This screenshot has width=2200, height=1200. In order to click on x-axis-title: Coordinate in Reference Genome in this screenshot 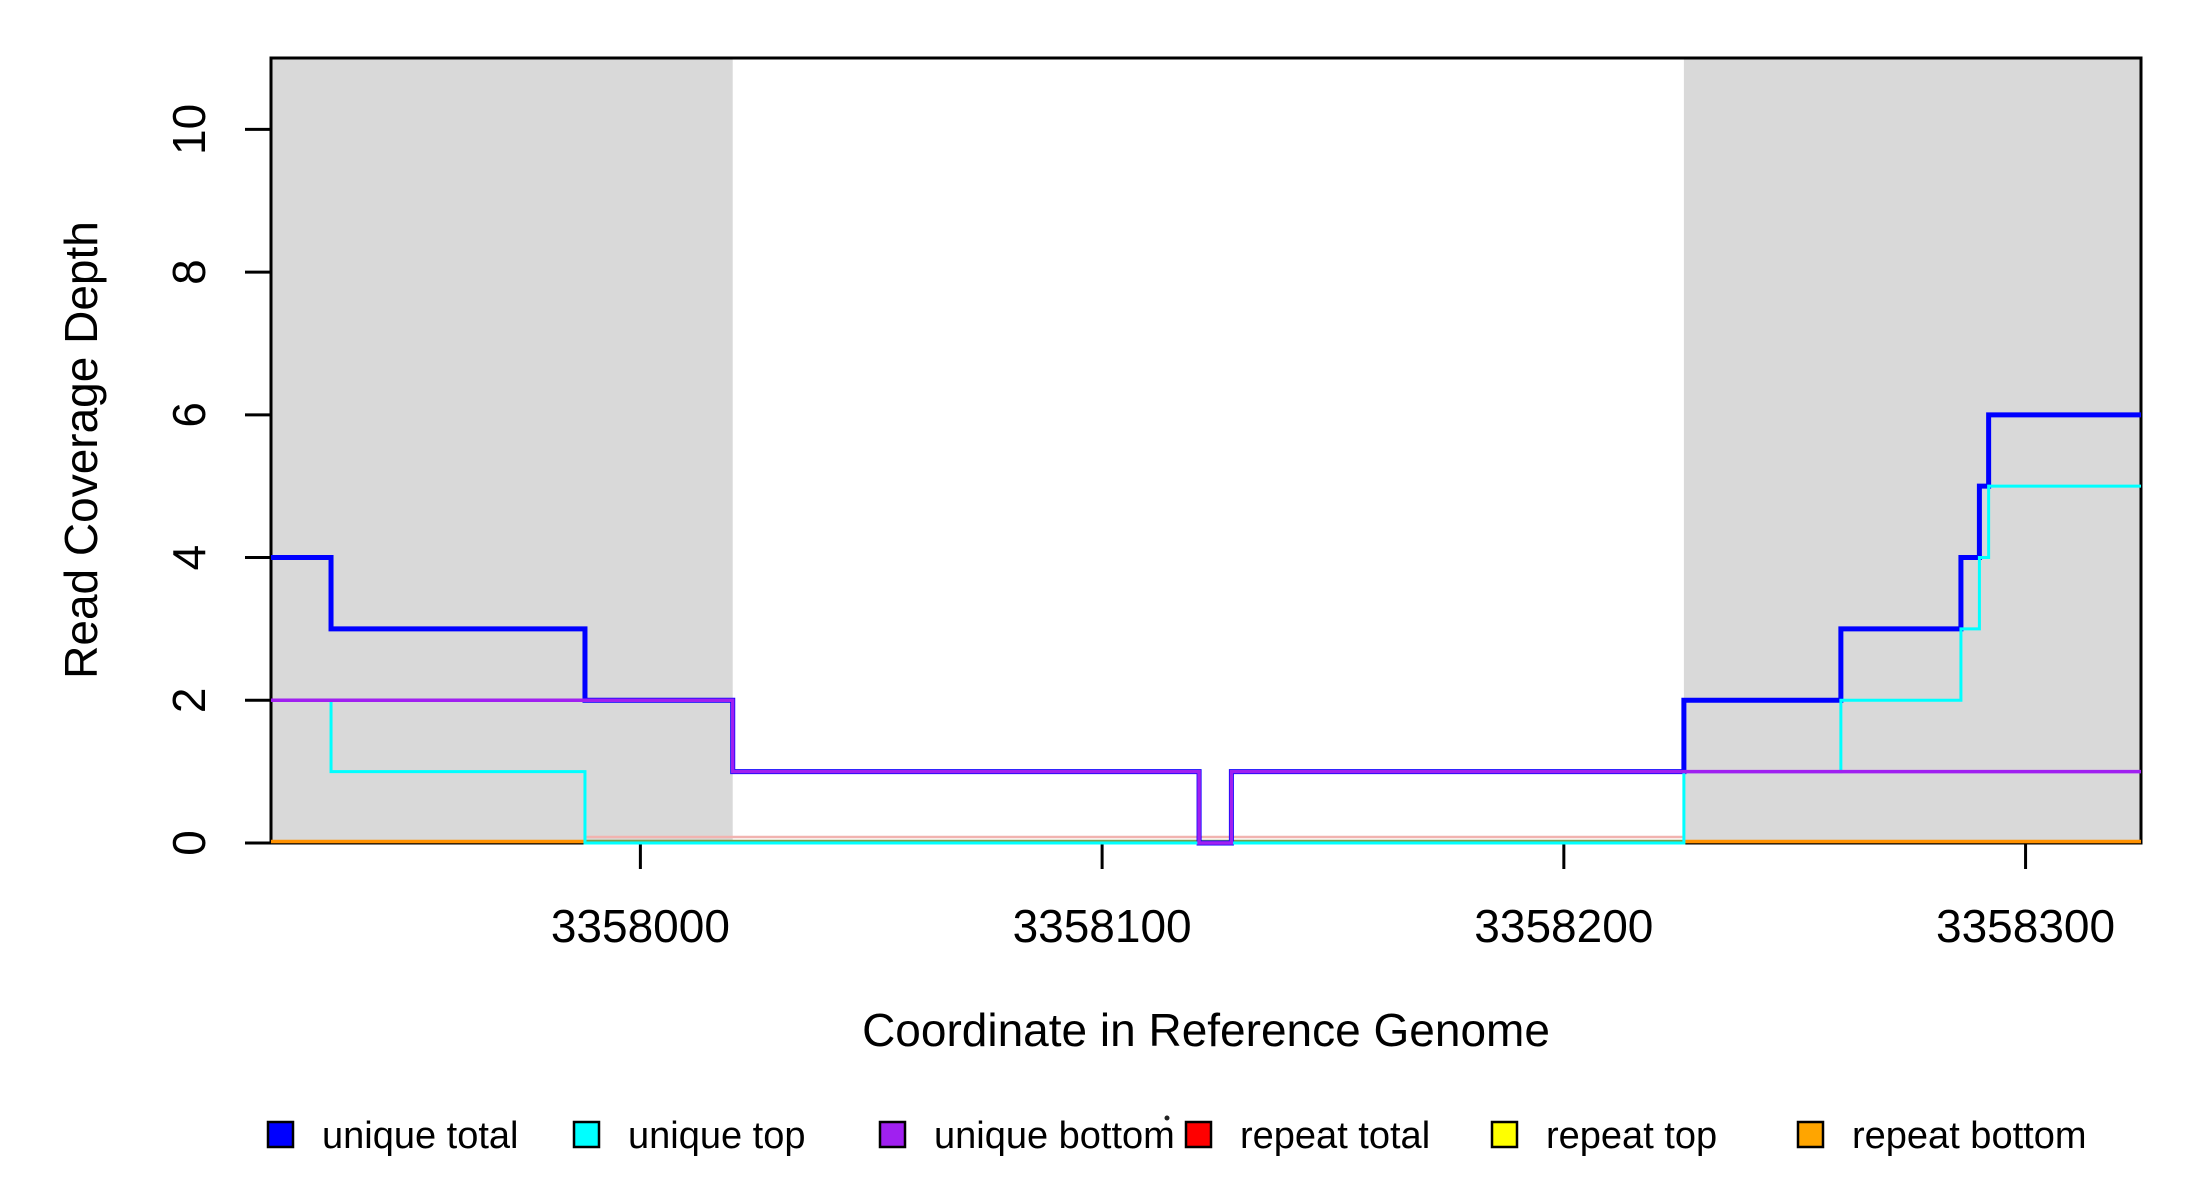, I will do `click(1206, 1030)`.